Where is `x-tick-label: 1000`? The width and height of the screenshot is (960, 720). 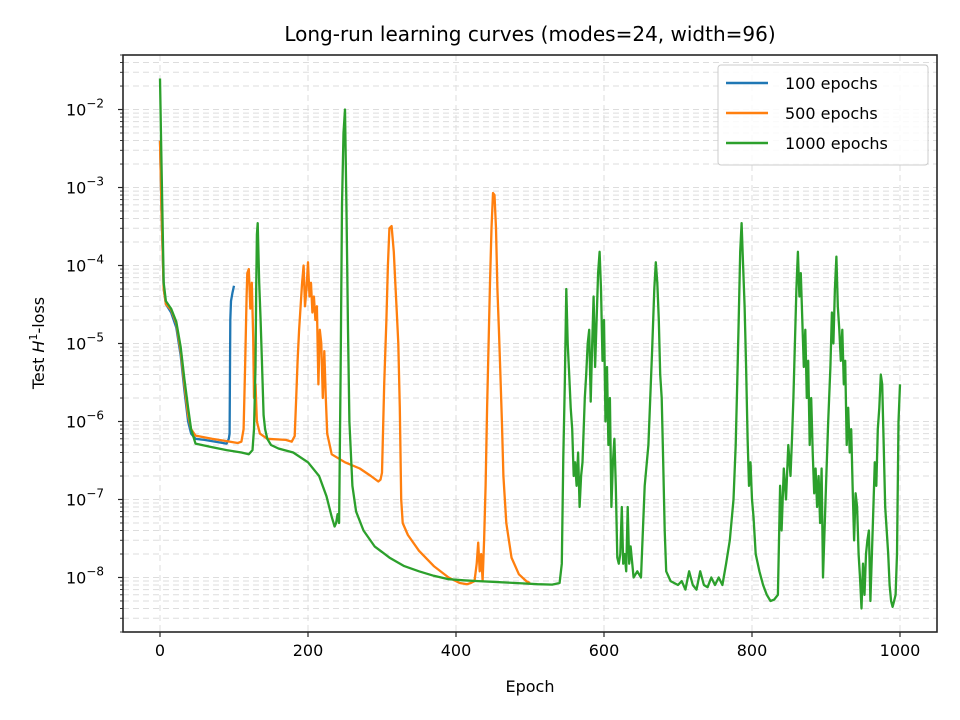
x-tick-label: 1000 is located at coordinates (900, 650).